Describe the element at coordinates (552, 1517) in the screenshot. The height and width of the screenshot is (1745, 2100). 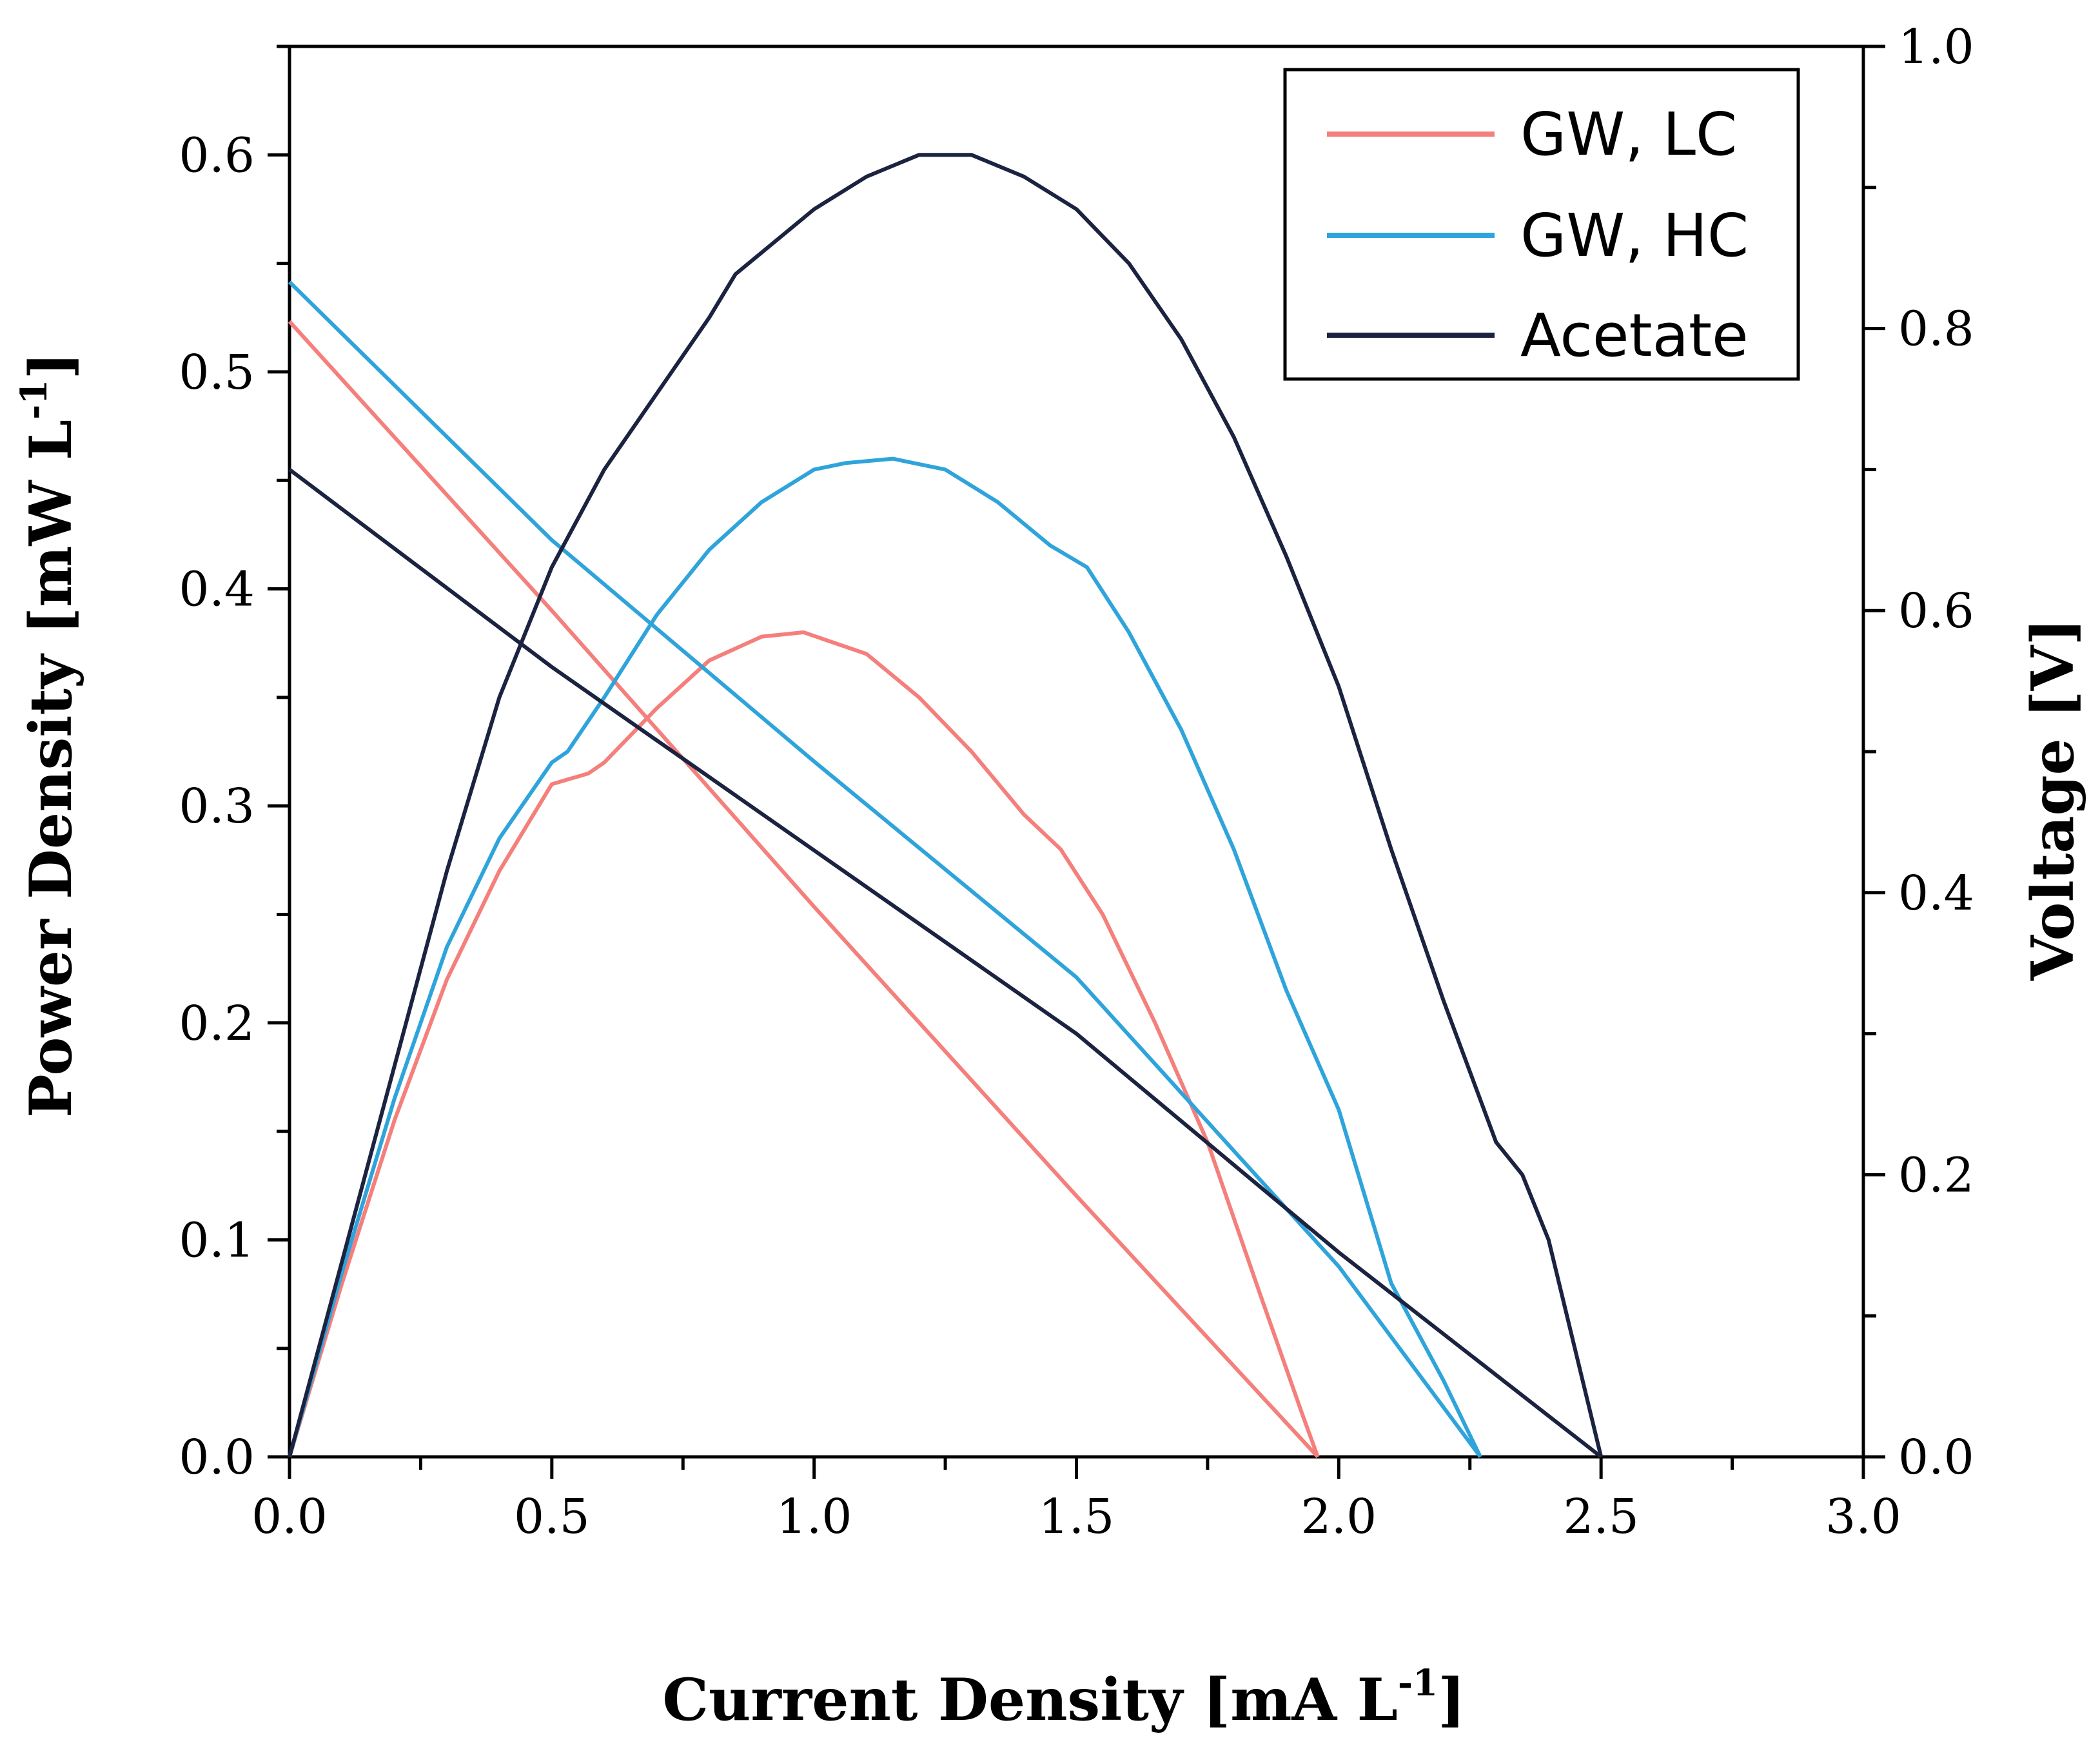
I see `x-tick-label: 0.5` at that location.